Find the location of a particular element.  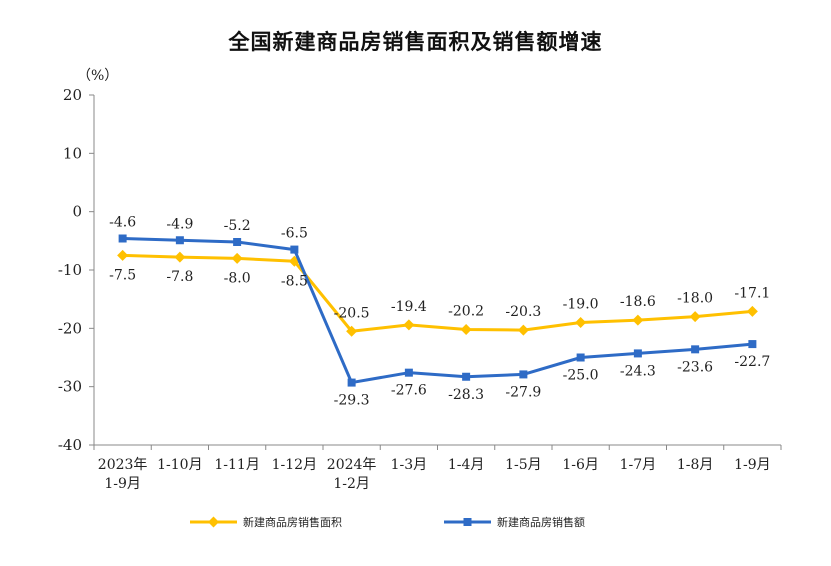

data-label: -20.2 is located at coordinates (466, 312).